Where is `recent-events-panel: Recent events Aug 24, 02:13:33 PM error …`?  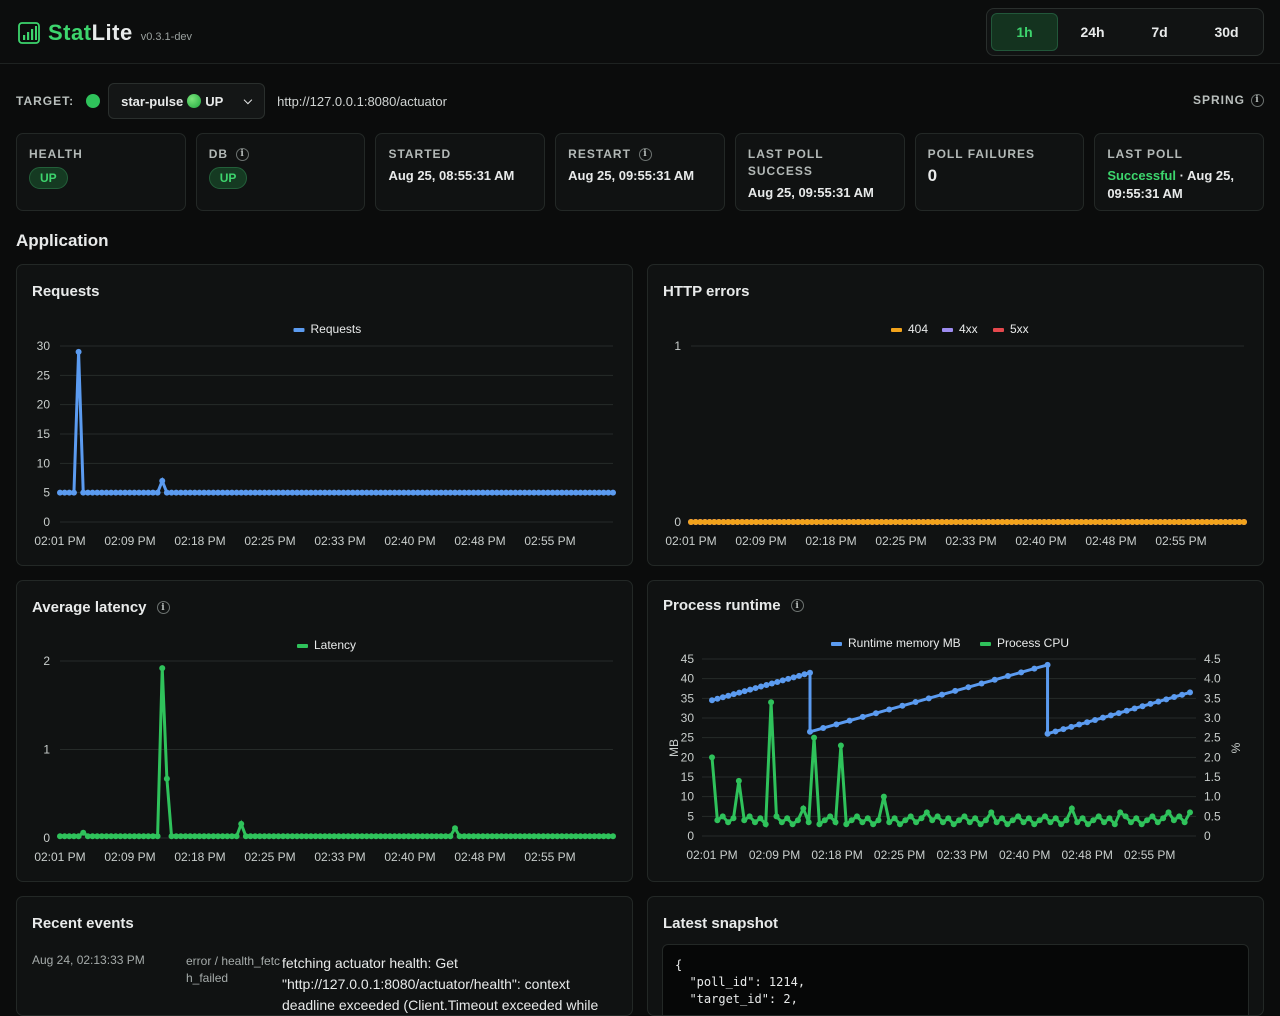 recent-events-panel: Recent events Aug 24, 02:13:33 PM error … is located at coordinates (324, 956).